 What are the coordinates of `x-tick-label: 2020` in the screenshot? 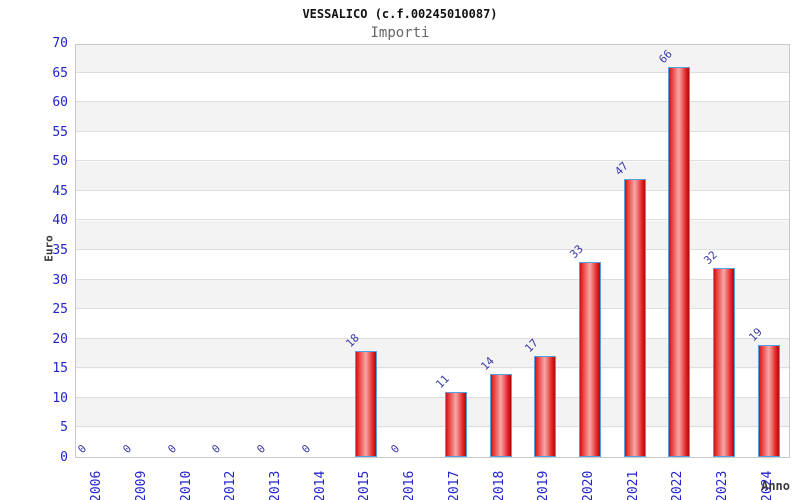 It's located at (588, 485).